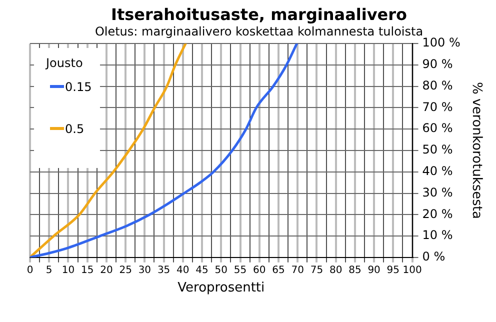  I want to click on x-tick-label: 85, so click(355, 270).